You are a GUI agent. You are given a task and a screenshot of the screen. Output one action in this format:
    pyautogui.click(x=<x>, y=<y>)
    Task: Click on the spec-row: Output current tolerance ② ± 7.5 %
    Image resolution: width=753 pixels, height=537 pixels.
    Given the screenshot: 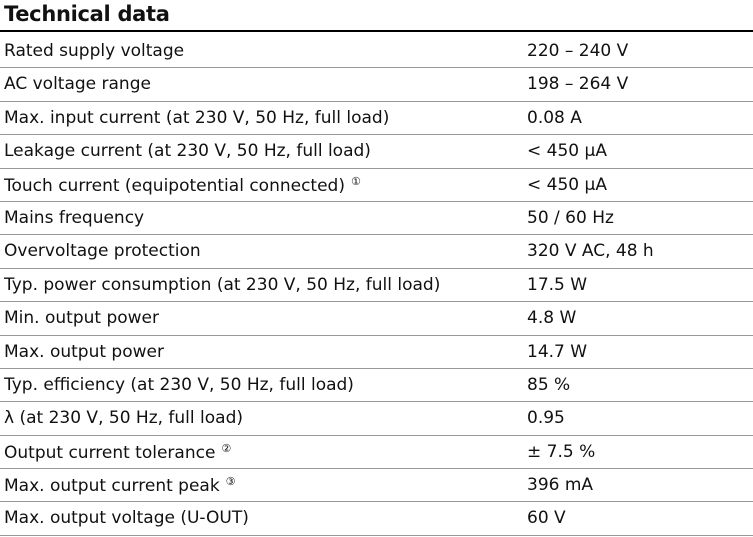 What is the action you would take?
    pyautogui.click(x=376, y=453)
    